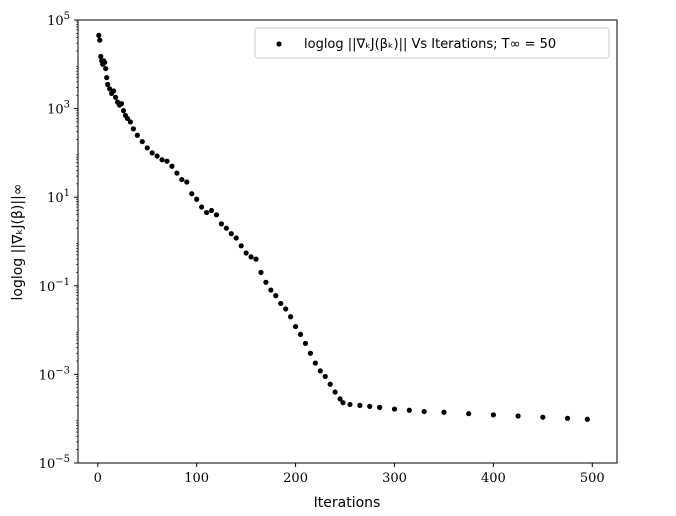  Describe the element at coordinates (54, 286) in the screenshot. I see `y-tick-label: 10⁻¹` at that location.